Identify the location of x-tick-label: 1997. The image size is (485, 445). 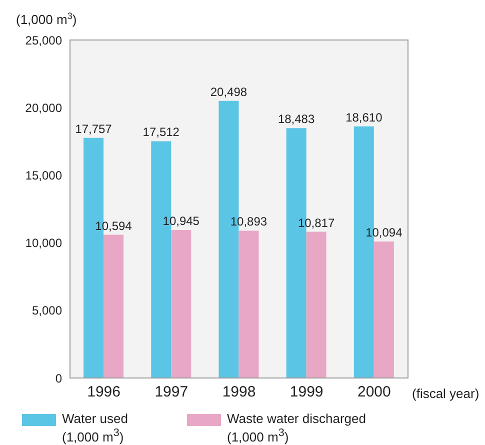
(171, 392).